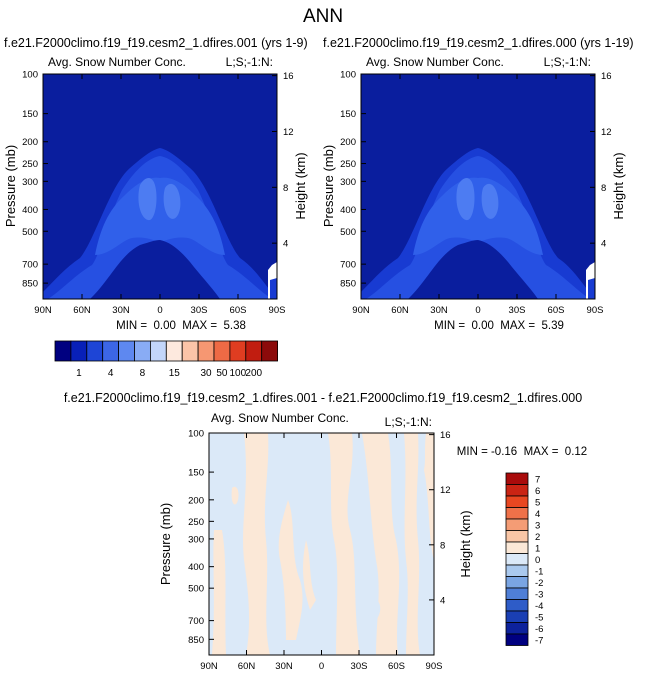  I want to click on panel-b-ylabel-right: Height (km), so click(618, 185).